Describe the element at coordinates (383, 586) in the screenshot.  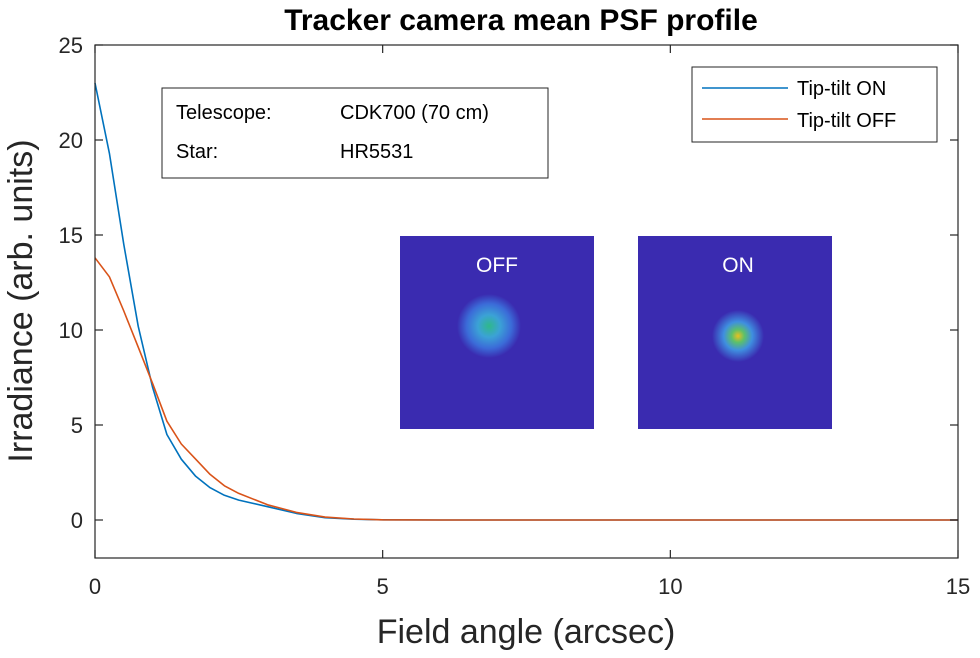
I see `x-tick-label: 5` at that location.